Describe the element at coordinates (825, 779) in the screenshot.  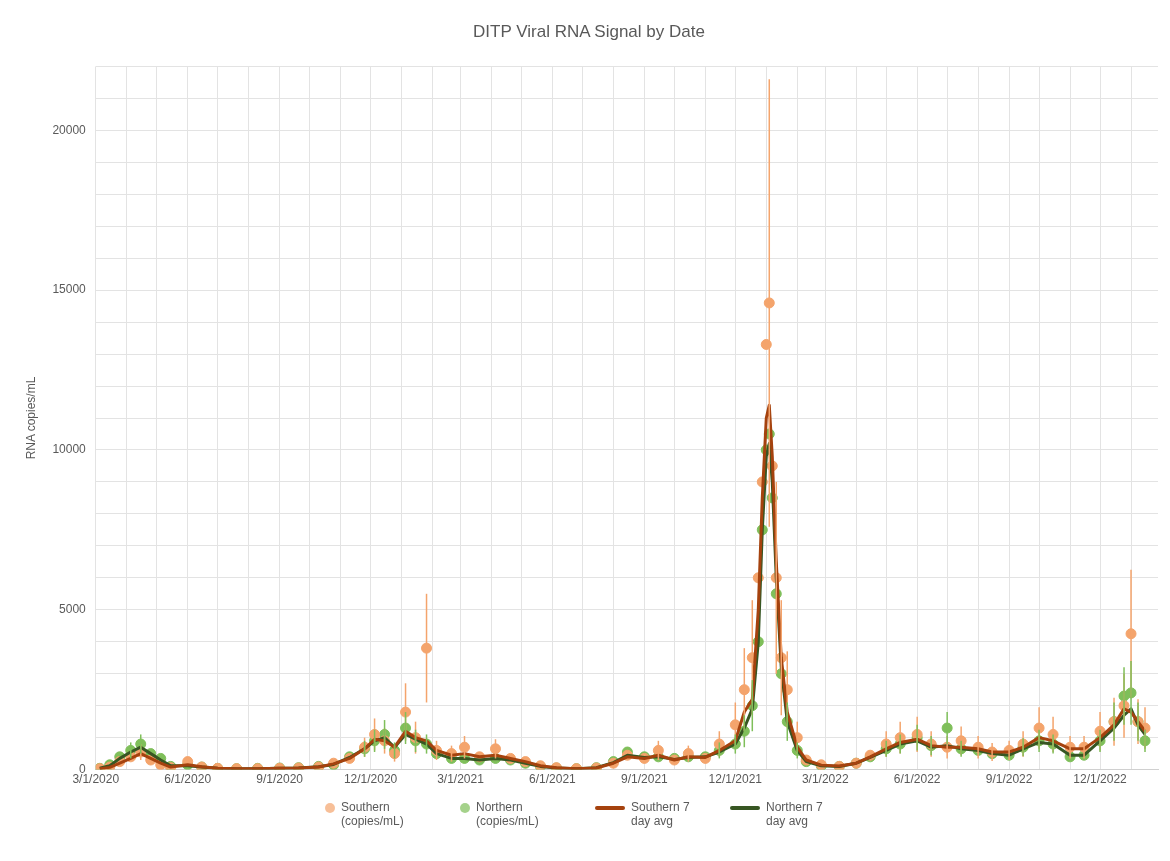
I see `x-tick-label: 3/1/2022` at that location.